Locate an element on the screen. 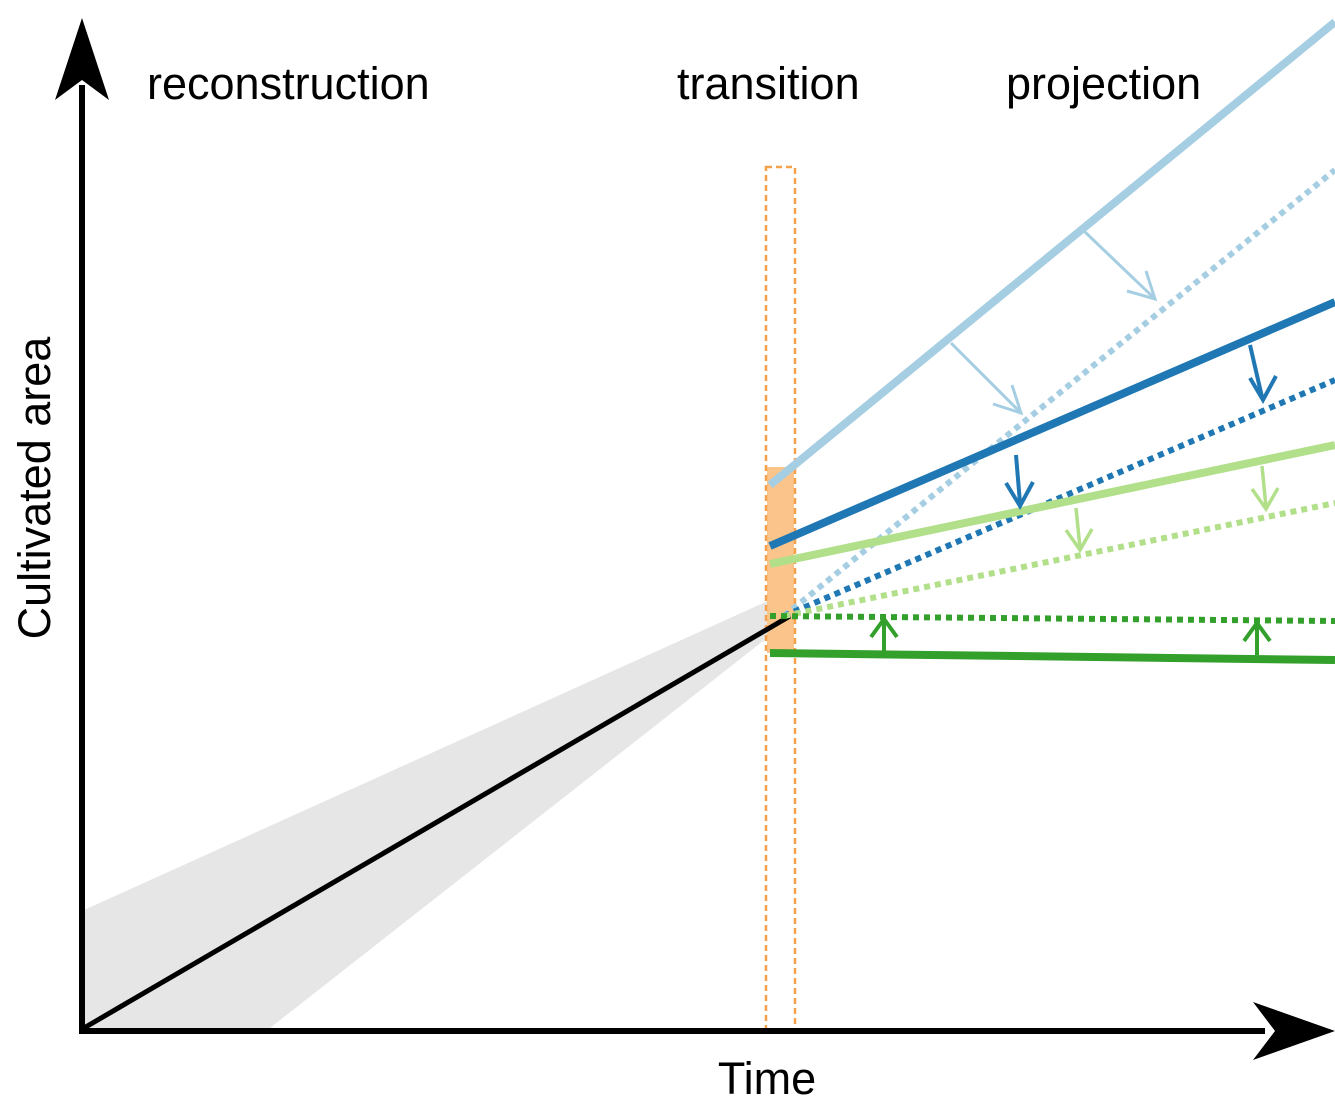  dark-blue-solid-line is located at coordinates (1051, 424).